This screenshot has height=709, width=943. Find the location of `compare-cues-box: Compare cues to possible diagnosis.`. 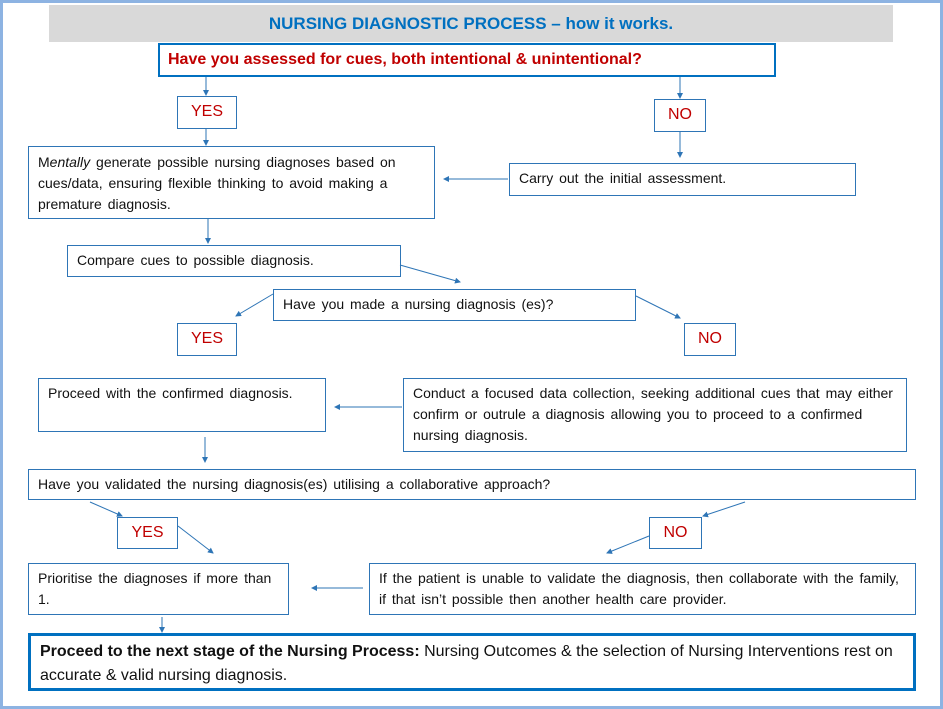

compare-cues-box: Compare cues to possible diagnosis. is located at coordinates (234, 261).